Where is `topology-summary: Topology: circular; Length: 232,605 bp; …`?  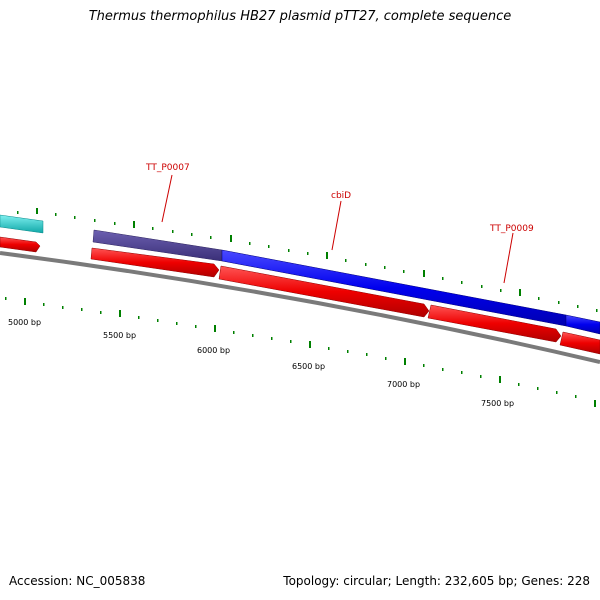 topology-summary: Topology: circular; Length: 232,605 bp; … is located at coordinates (436, 581).